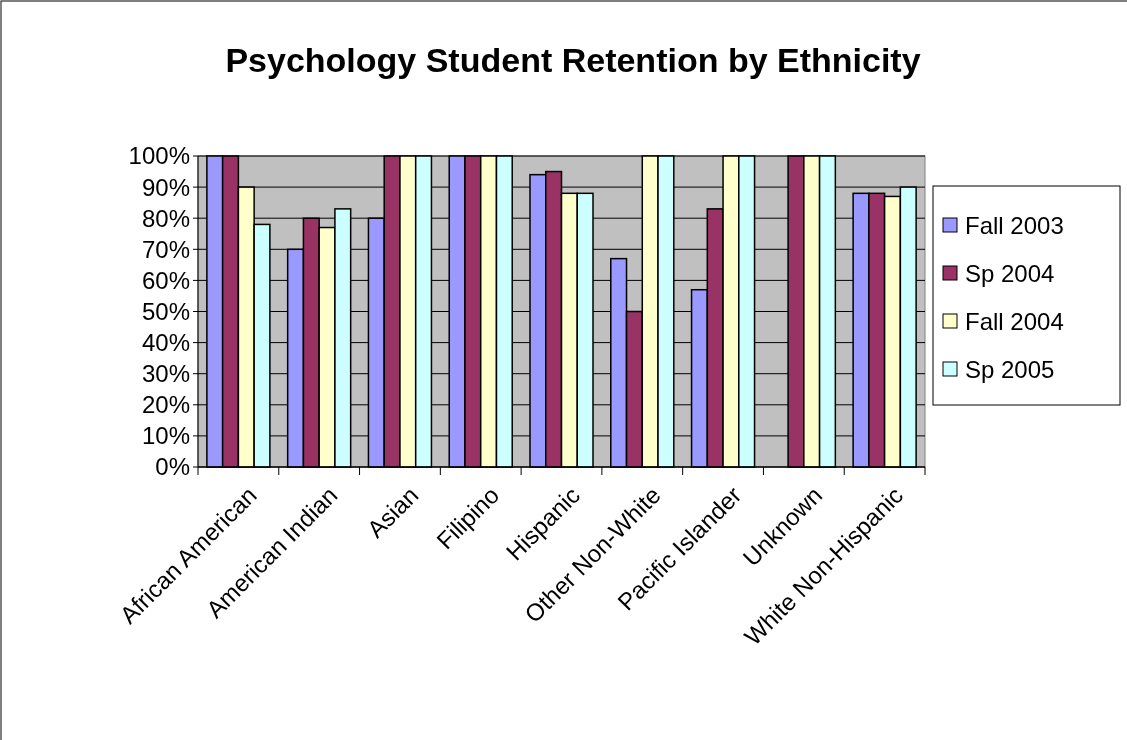  What do you see at coordinates (165, 249) in the screenshot?
I see `y-tick-label: 70%` at bounding box center [165, 249].